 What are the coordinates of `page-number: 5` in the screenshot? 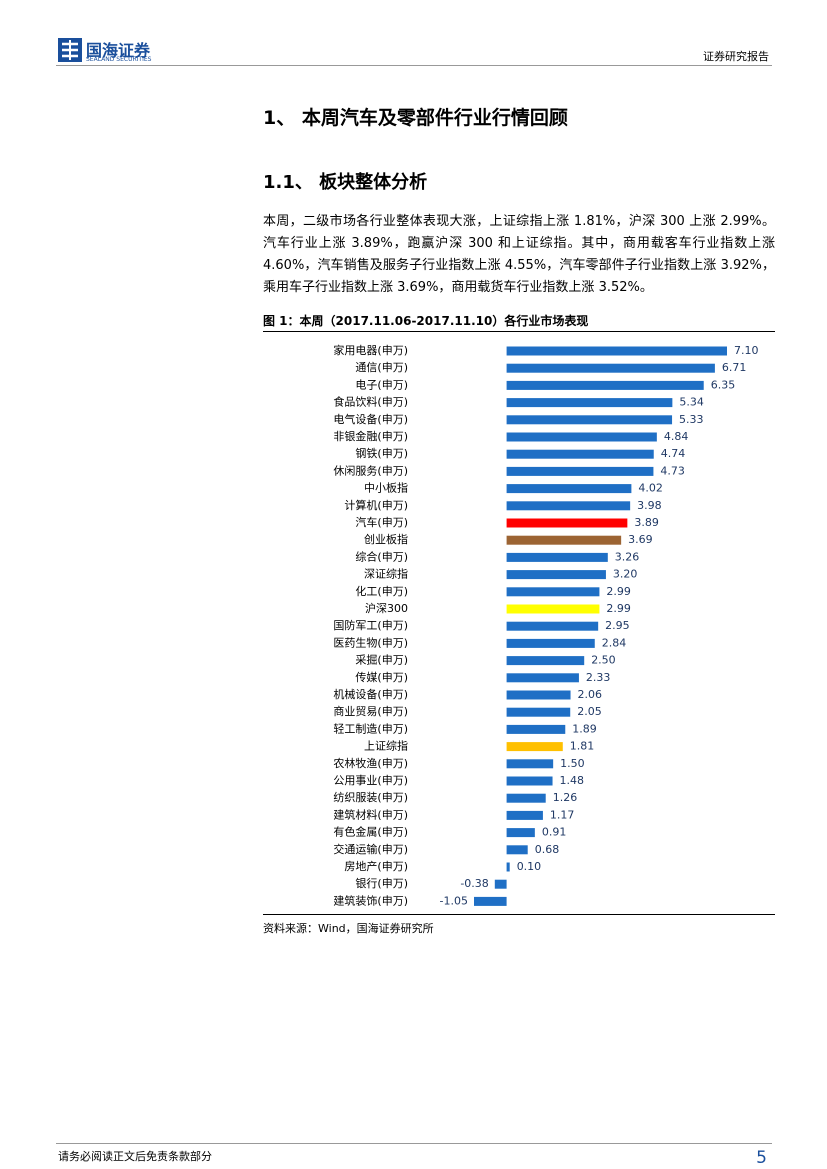 It's located at (761, 1158).